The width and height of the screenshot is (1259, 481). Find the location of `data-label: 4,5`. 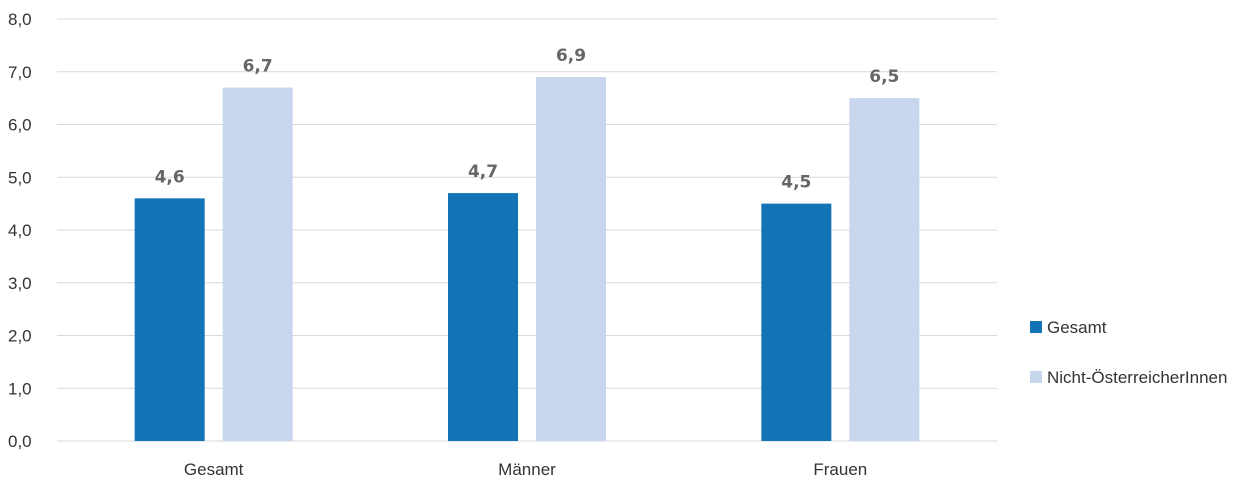

data-label: 4,5 is located at coordinates (796, 183).